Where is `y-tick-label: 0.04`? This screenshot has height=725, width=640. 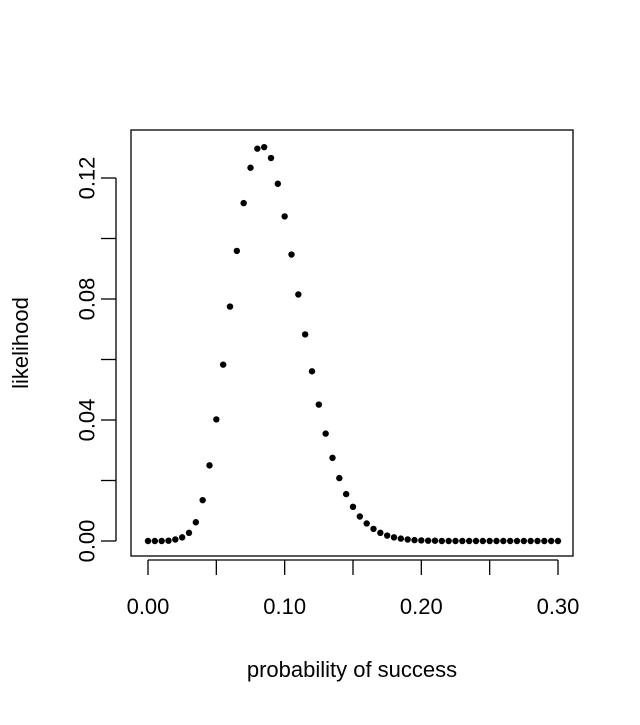 y-tick-label: 0.04 is located at coordinates (87, 420).